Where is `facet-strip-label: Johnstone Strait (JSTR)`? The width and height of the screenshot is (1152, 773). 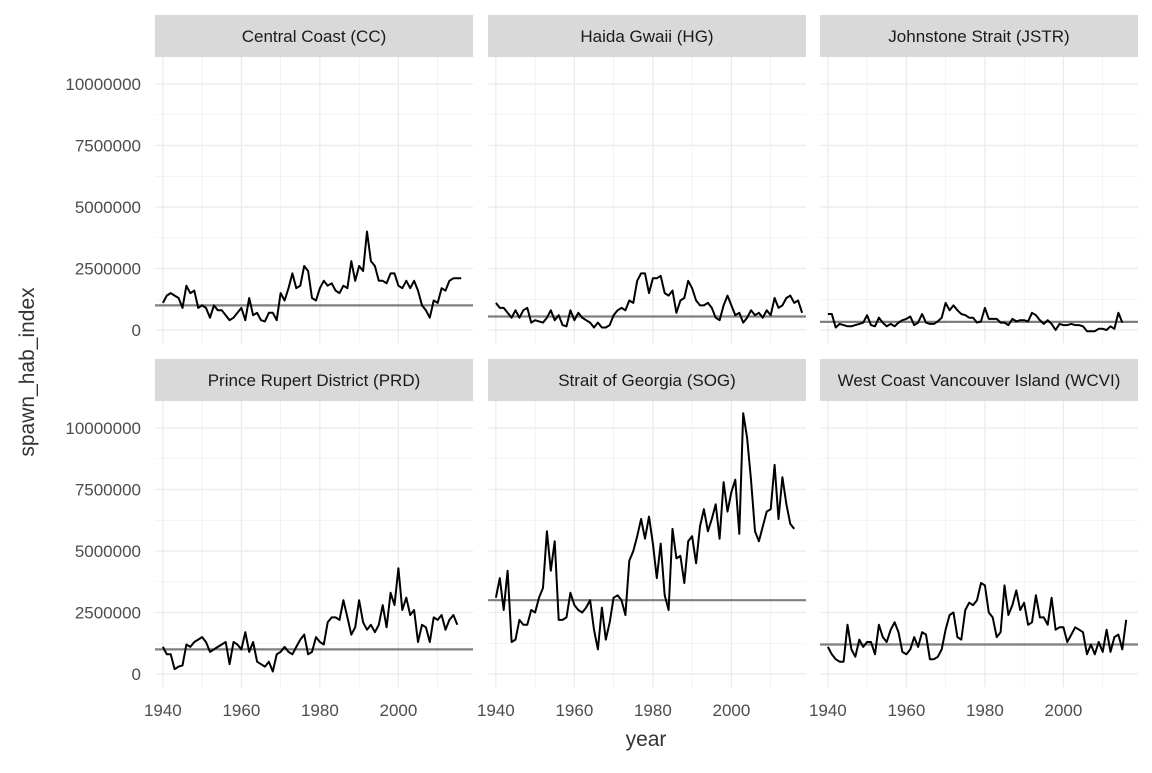
facet-strip-label: Johnstone Strait (JSTR) is located at coordinates (978, 36).